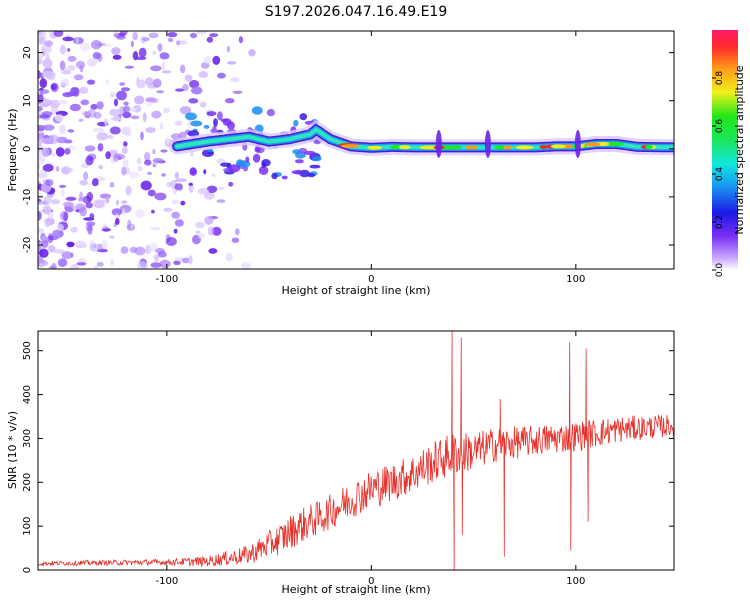 This screenshot has width=750, height=600. I want to click on snr-ytick-label: 300, so click(27, 438).